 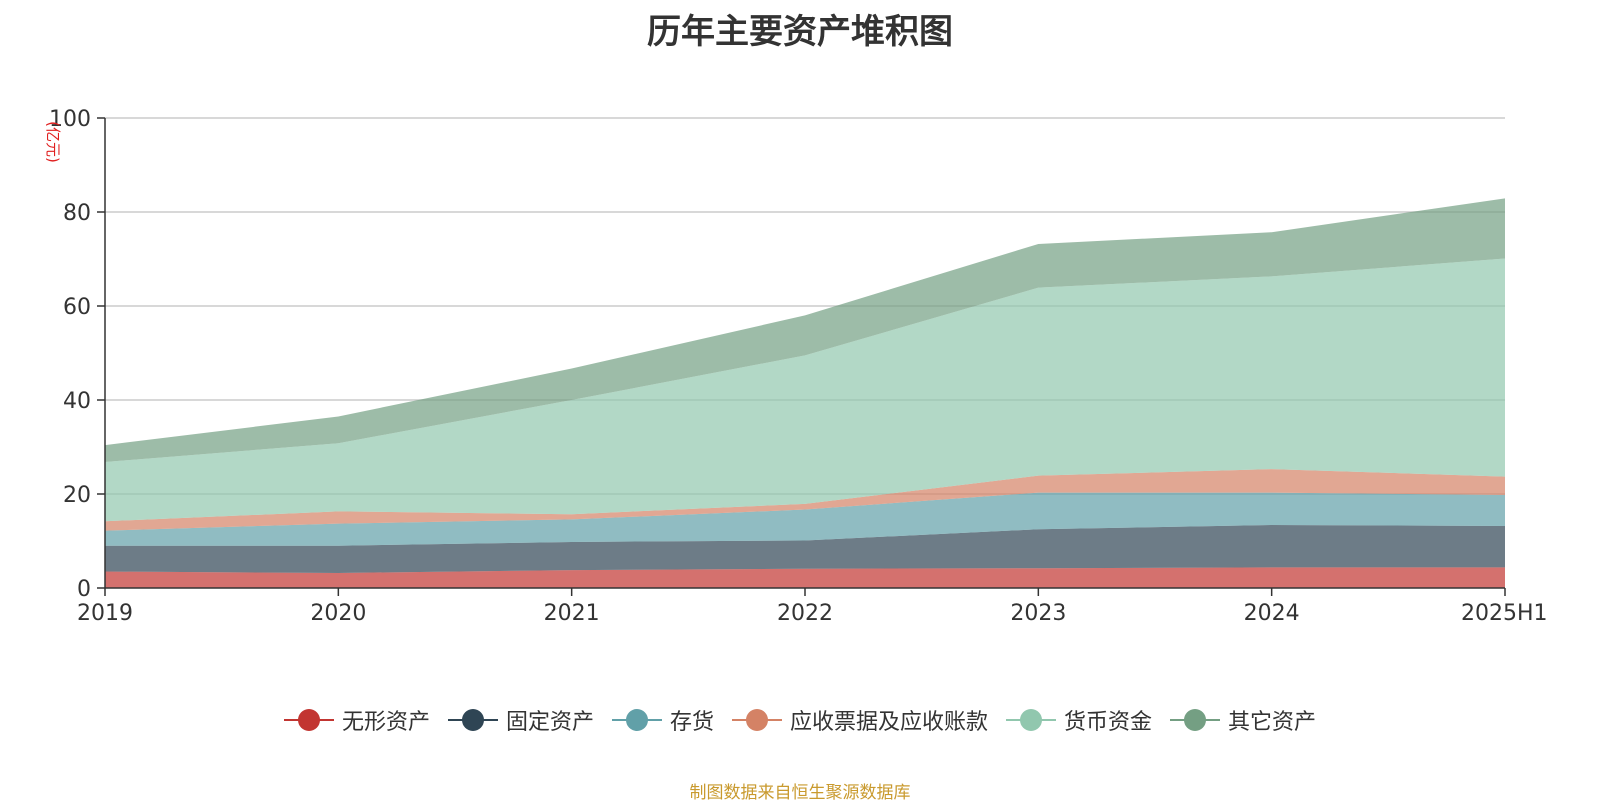 I want to click on x-tick-label: 2019, so click(x=105, y=613).